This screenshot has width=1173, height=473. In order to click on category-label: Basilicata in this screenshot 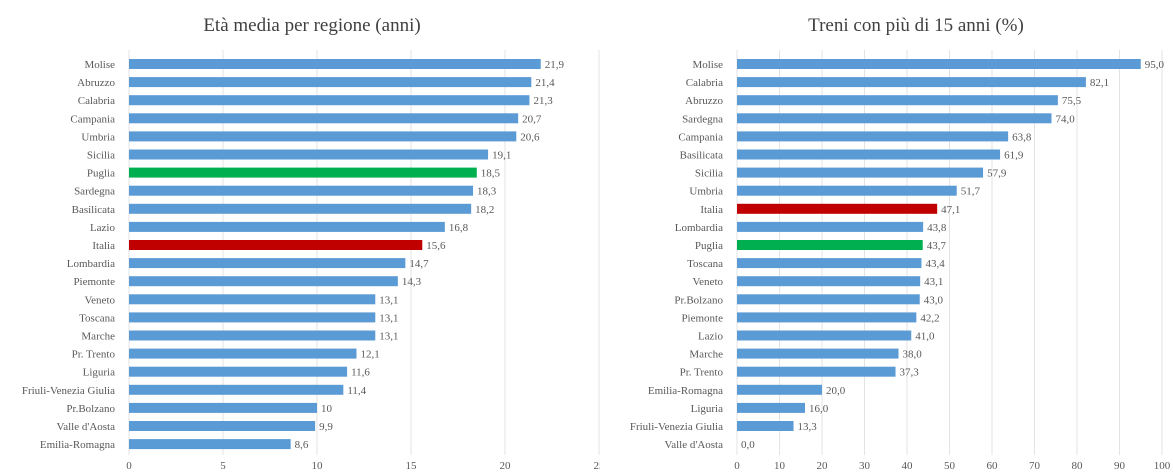, I will do `click(701, 156)`.